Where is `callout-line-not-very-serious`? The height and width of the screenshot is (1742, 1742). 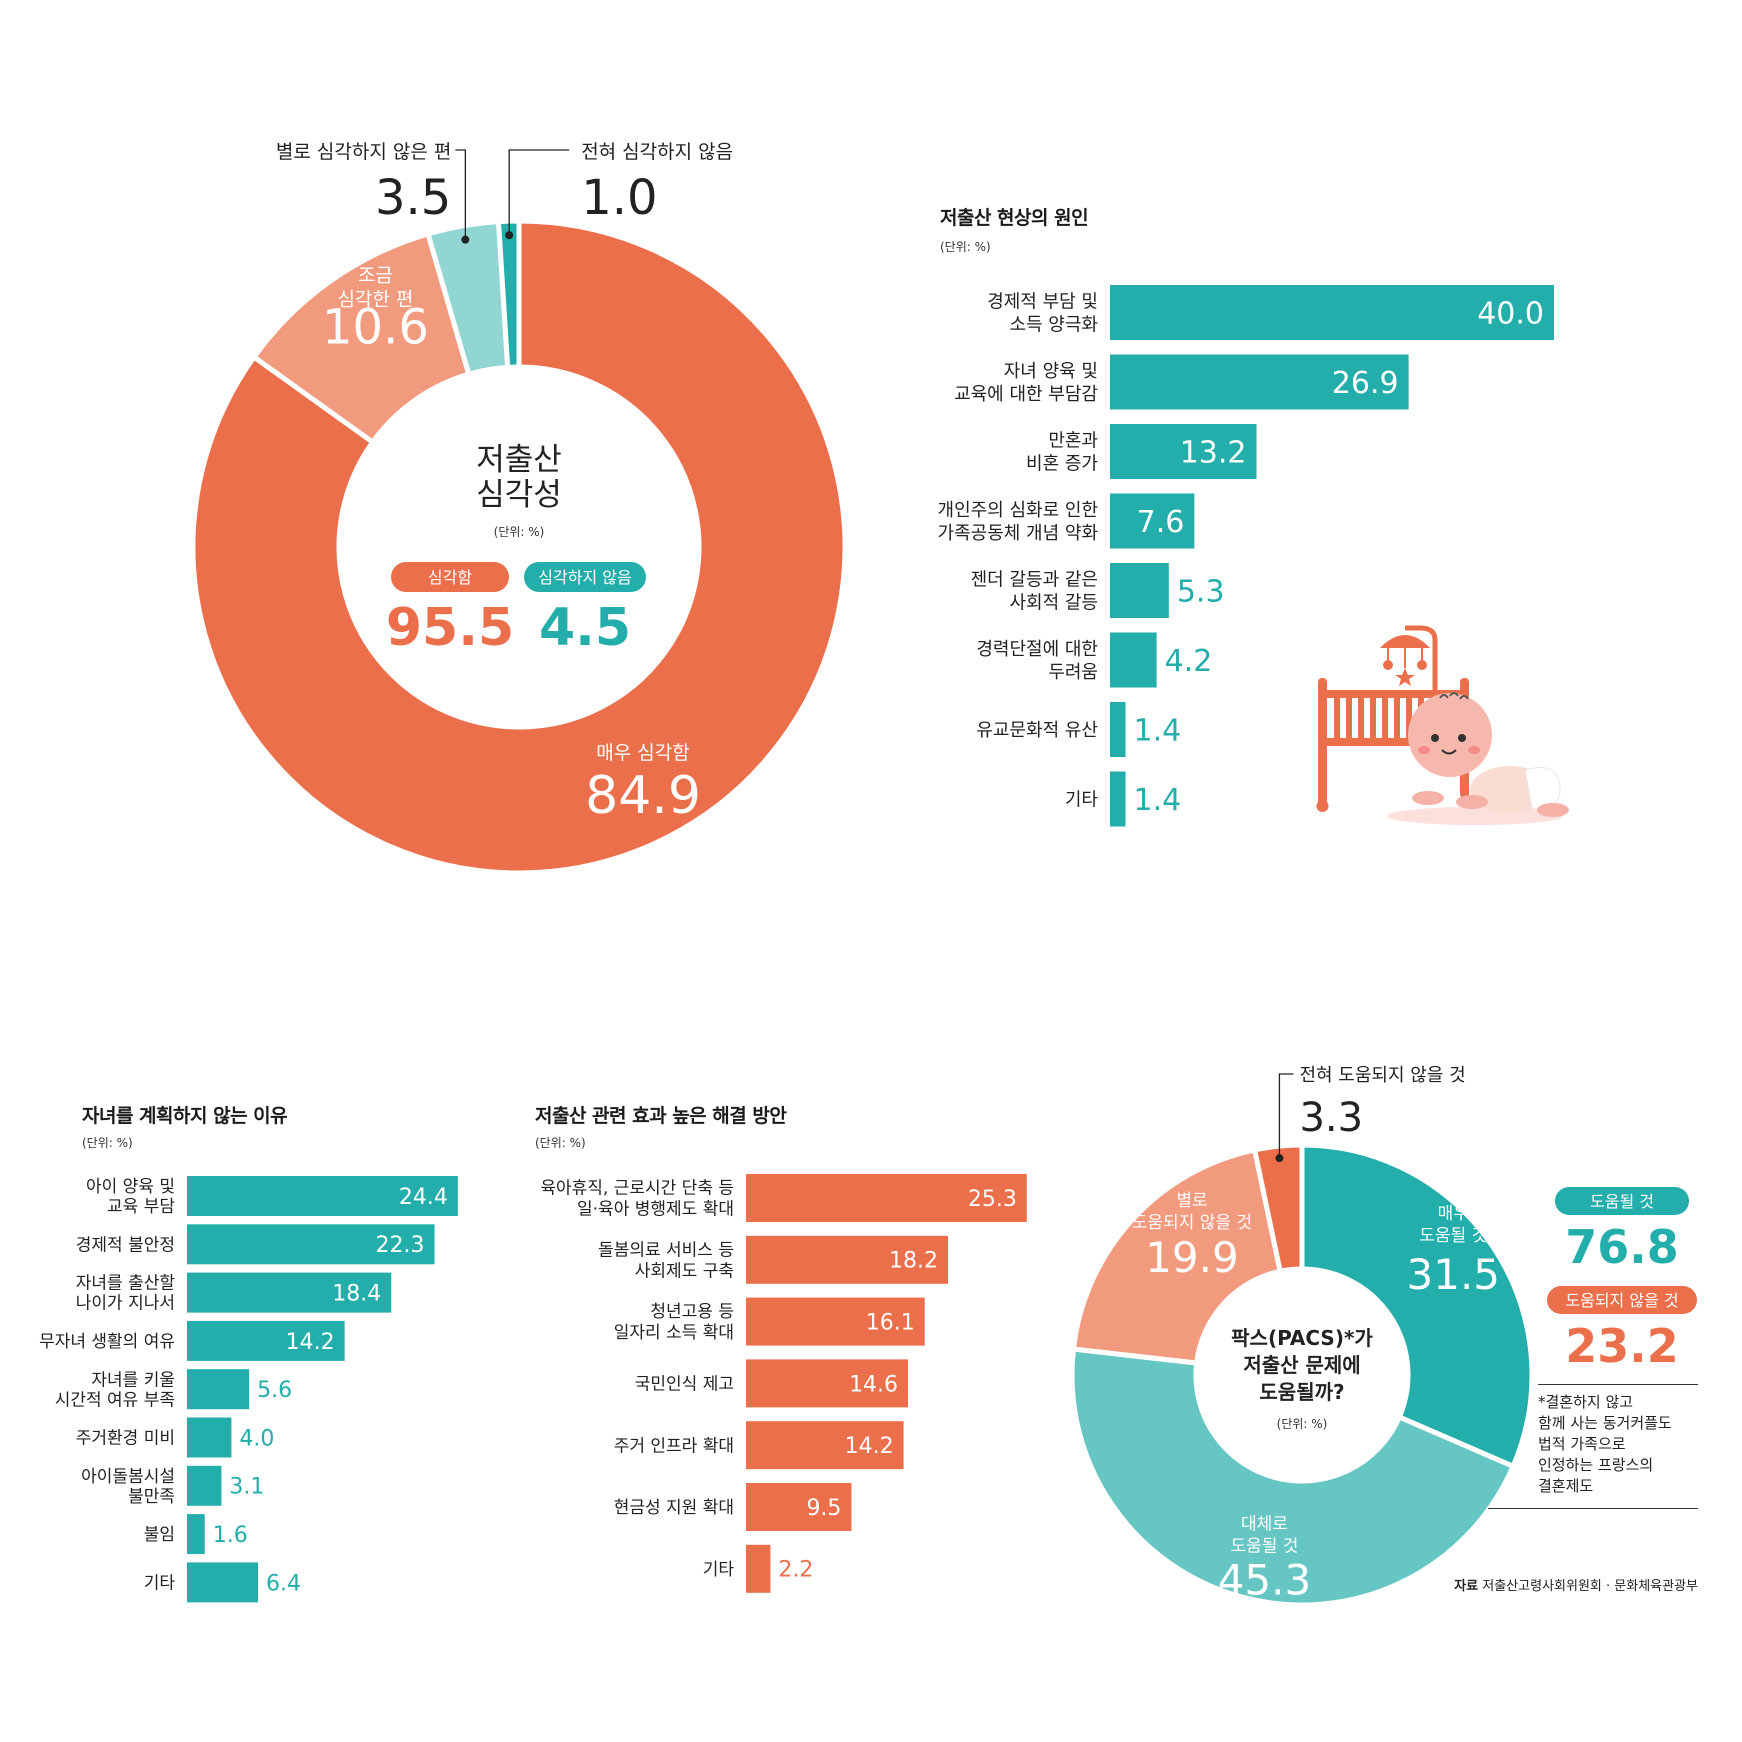
callout-line-not-very-serious is located at coordinates (461, 194).